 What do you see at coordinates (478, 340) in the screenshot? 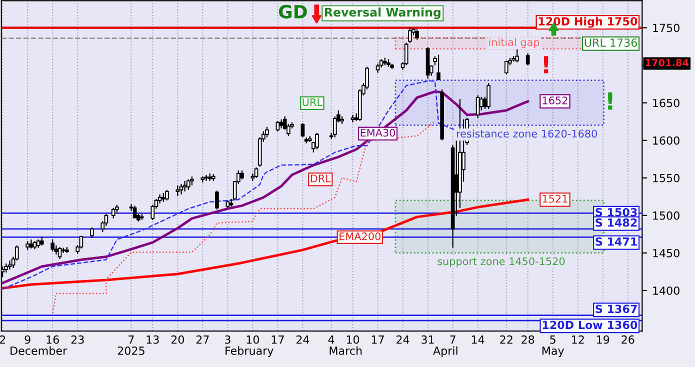
I see `x-tick-label: 14` at bounding box center [478, 340].